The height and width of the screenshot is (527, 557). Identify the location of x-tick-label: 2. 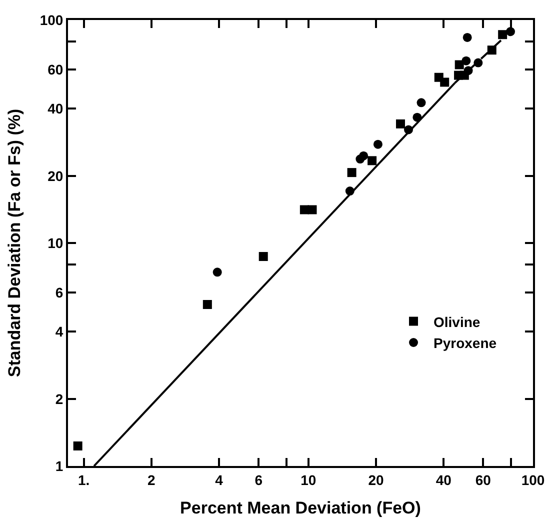
(152, 480).